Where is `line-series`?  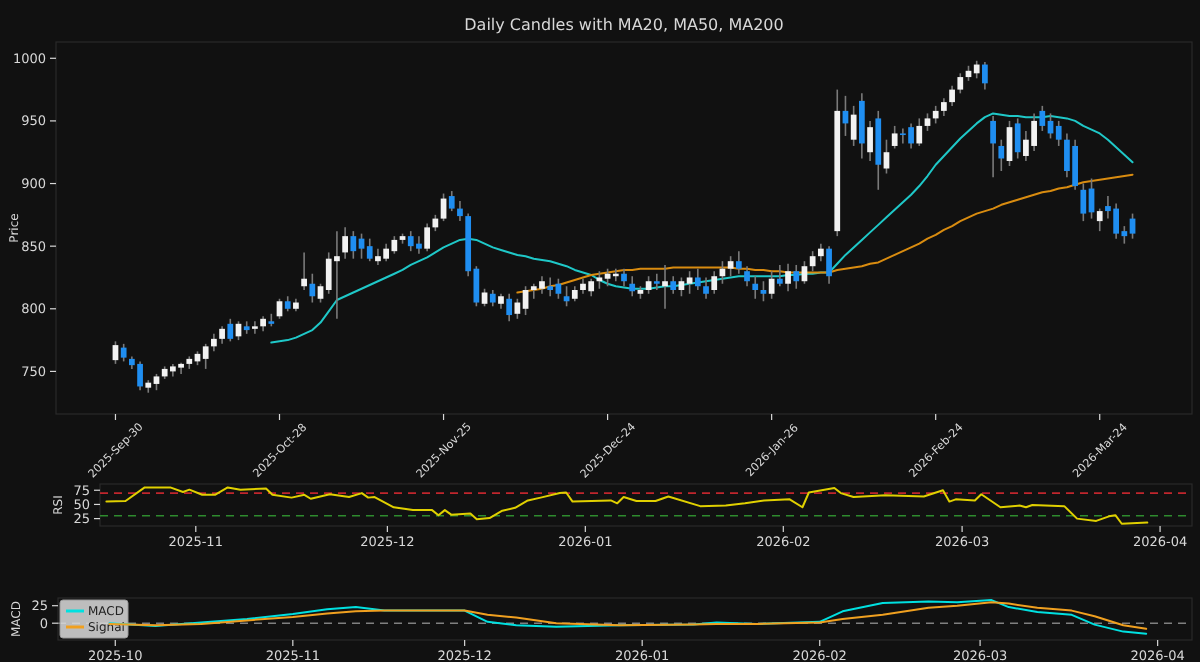
line-series is located at coordinates (627, 505).